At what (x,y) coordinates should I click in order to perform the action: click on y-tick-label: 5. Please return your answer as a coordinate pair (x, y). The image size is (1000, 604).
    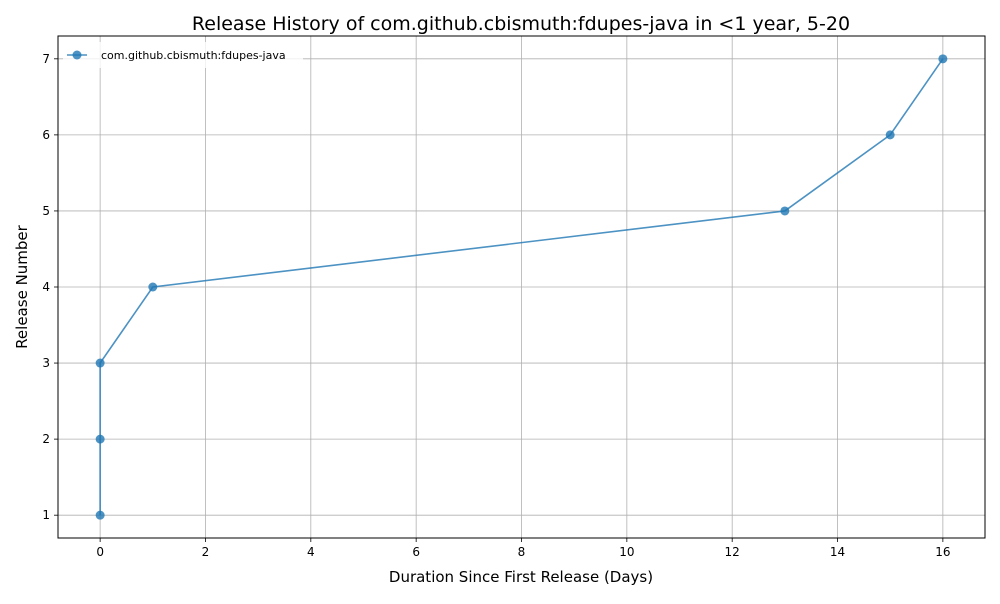
    Looking at the image, I should click on (46, 211).